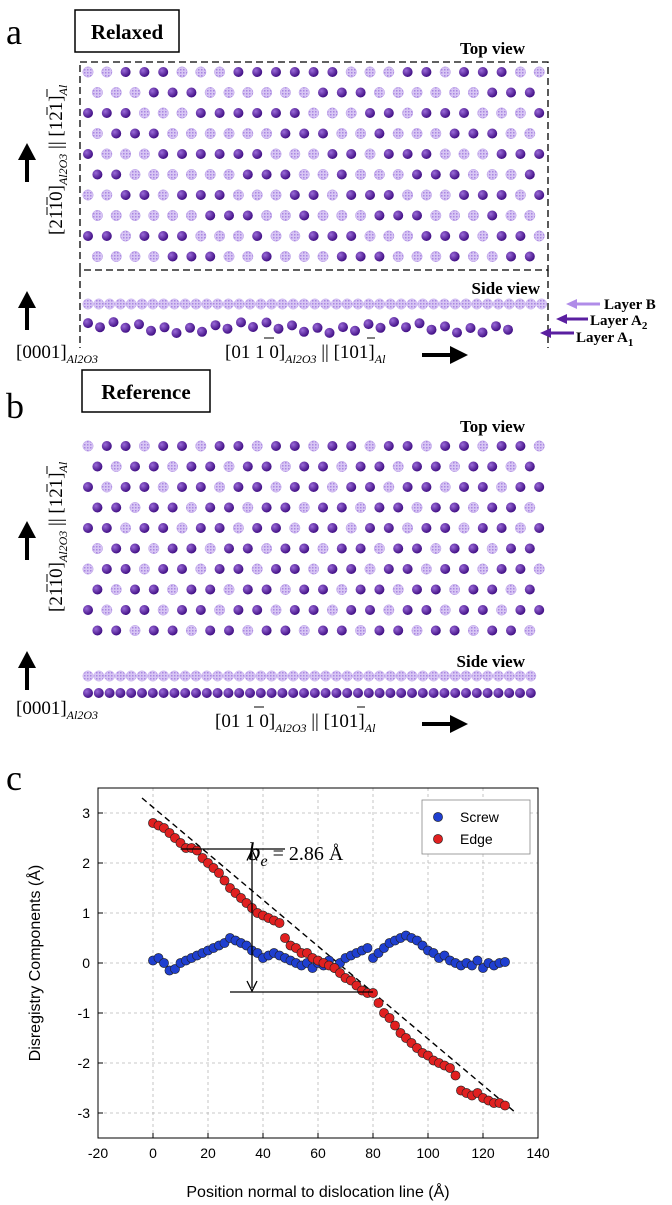 This screenshot has height=1205, width=672. I want to click on panel-a-letter: a, so click(14, 32).